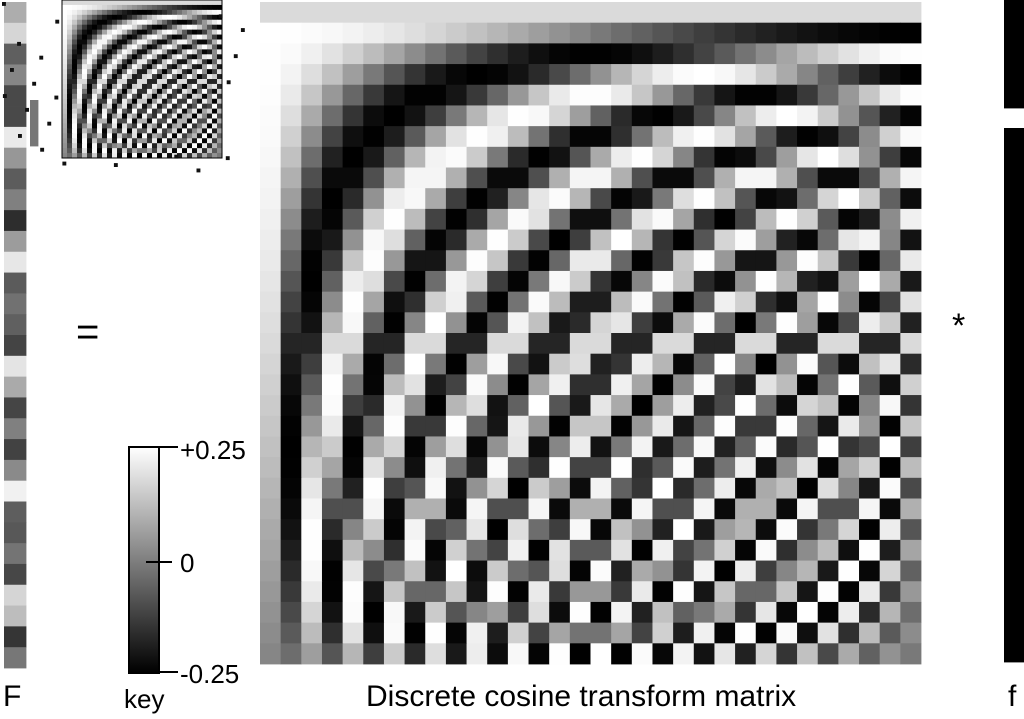  I want to click on vector-F-cell, so click(15, 574).